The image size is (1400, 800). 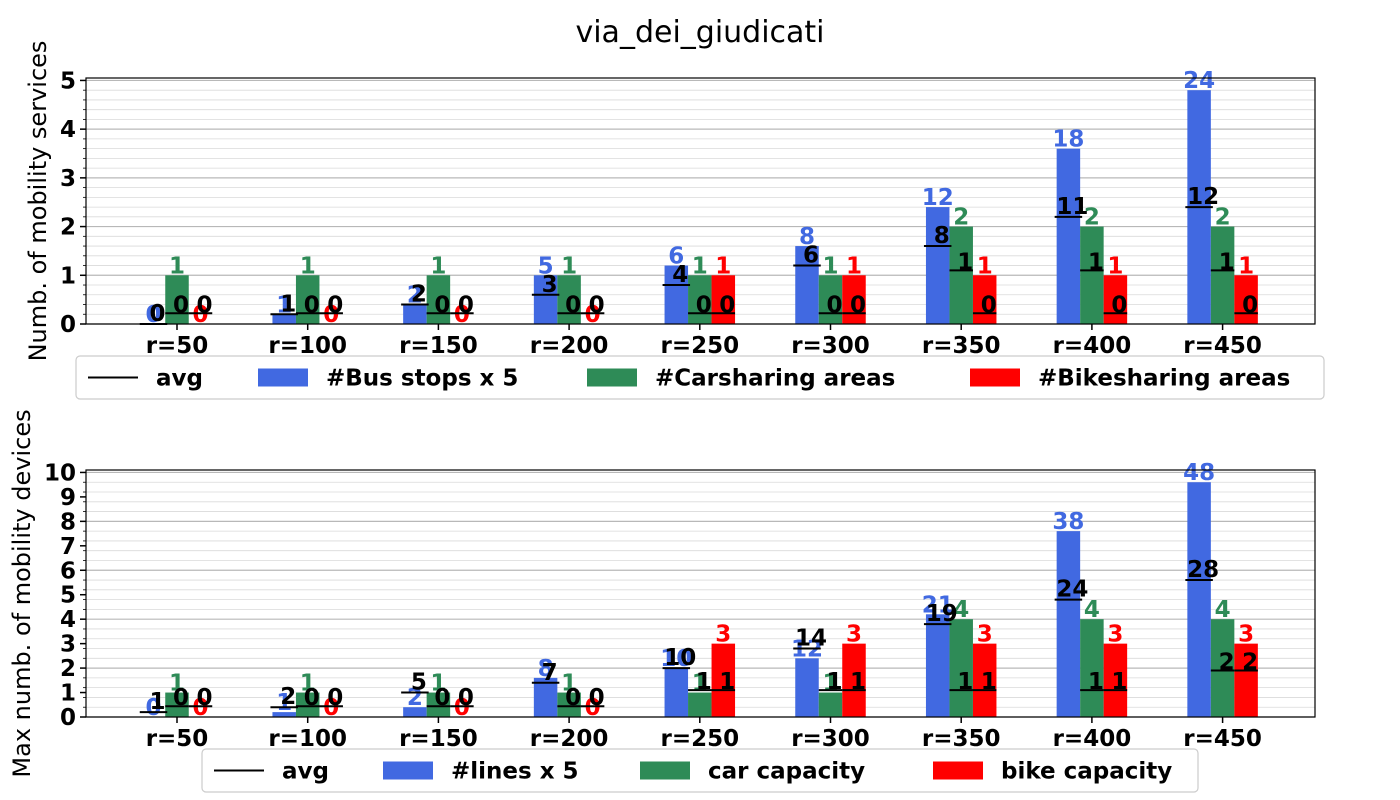 What do you see at coordinates (550, 285) in the screenshot?
I see `avg-label: 3` at bounding box center [550, 285].